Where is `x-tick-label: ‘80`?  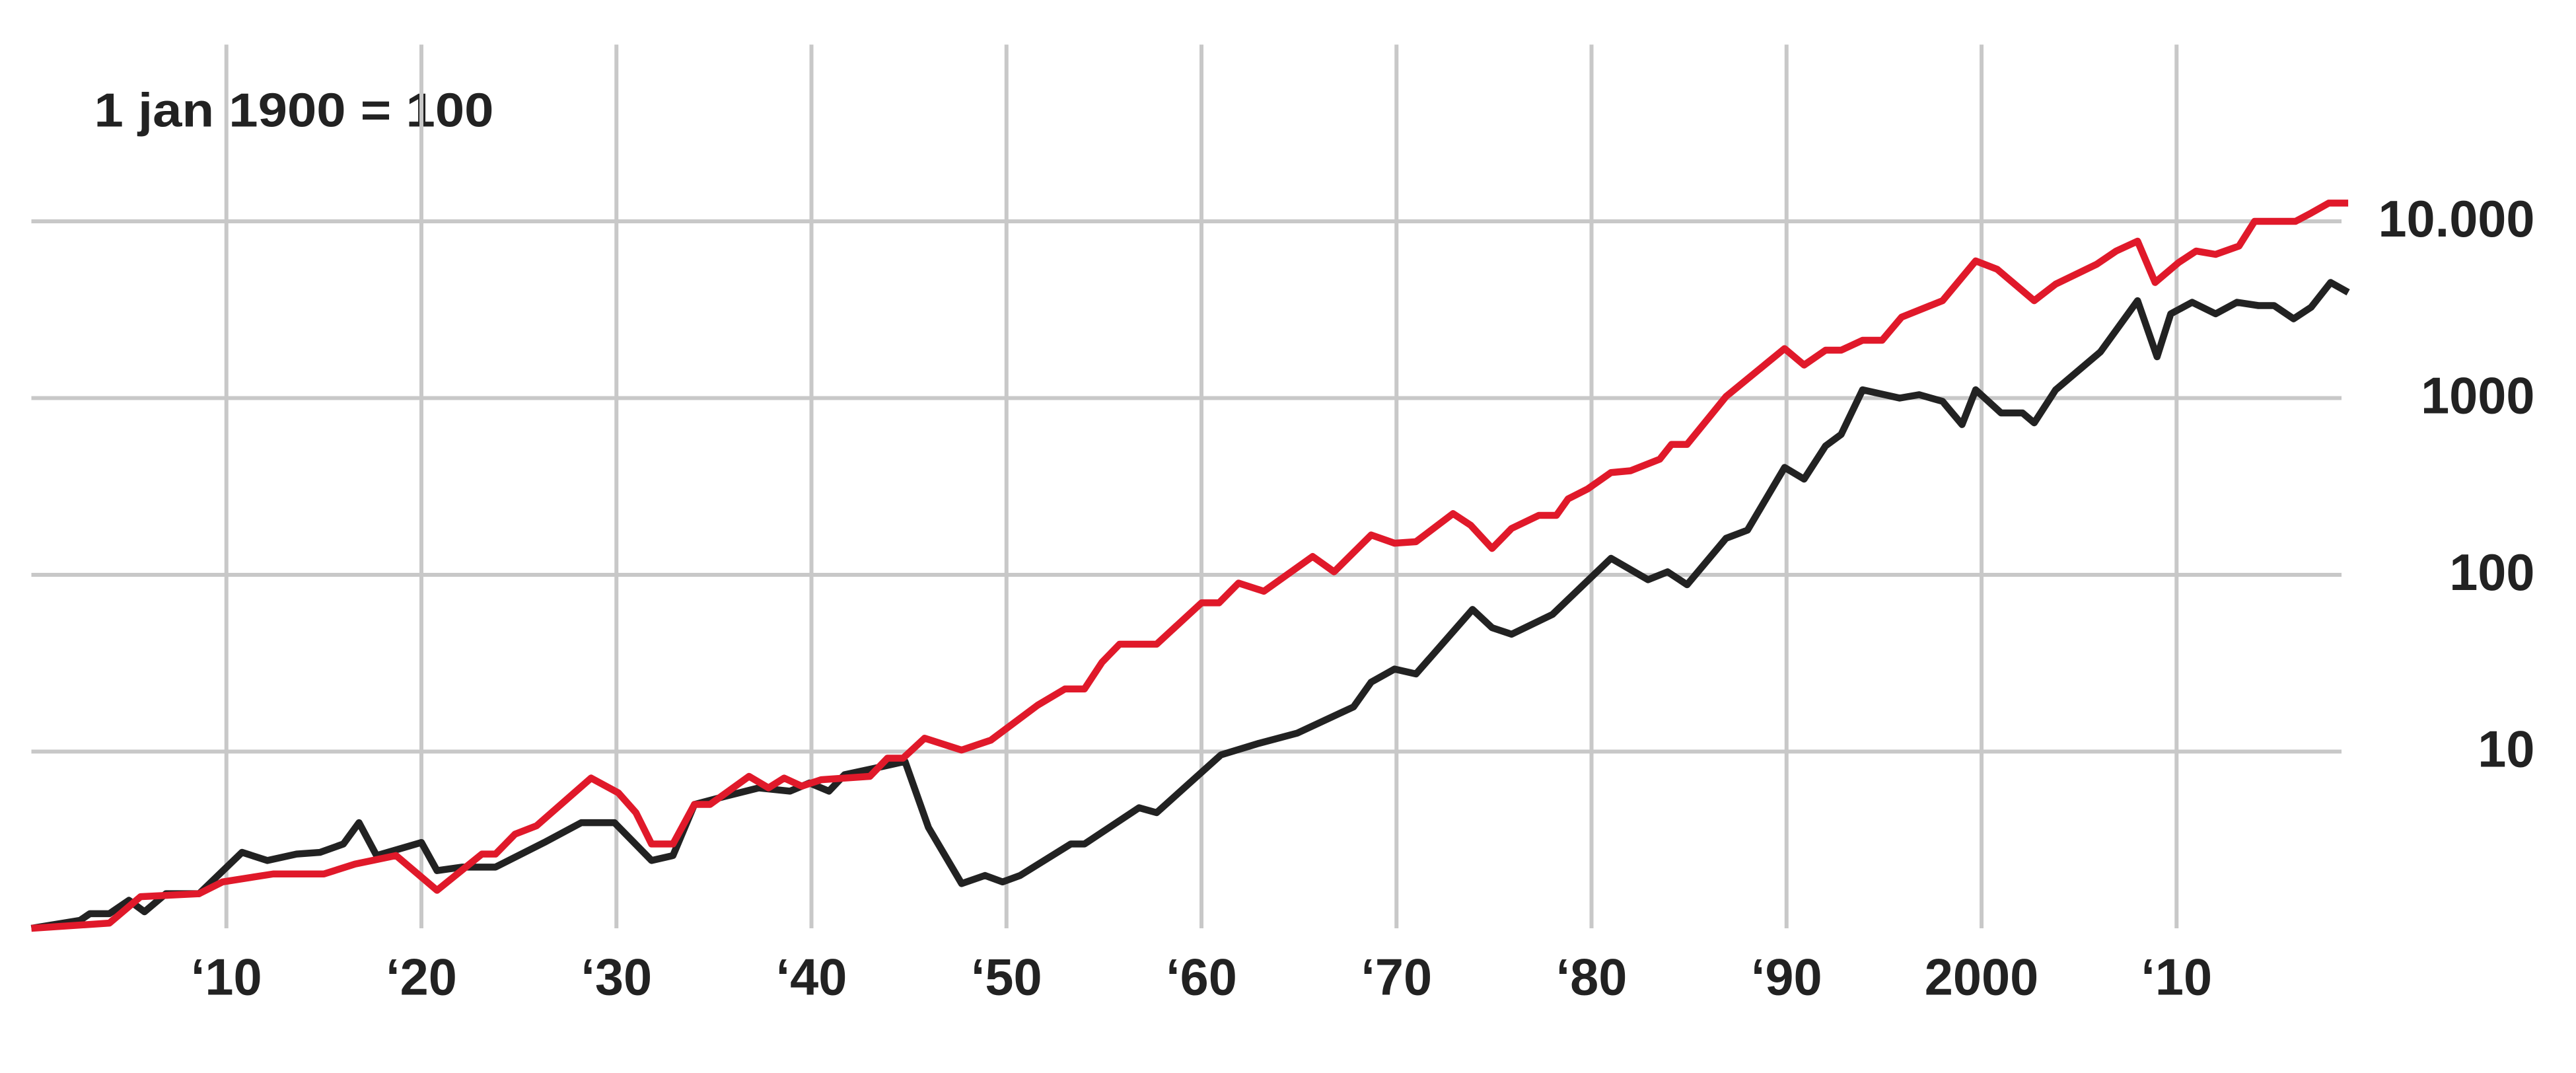 x-tick-label: ‘80 is located at coordinates (1592, 978).